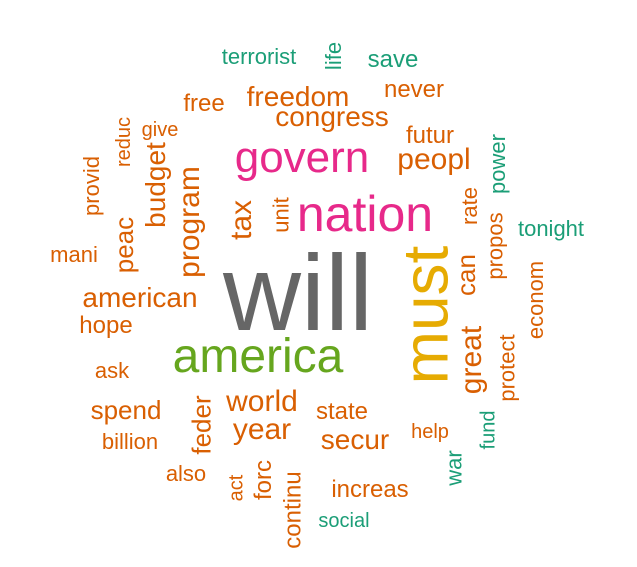 The image size is (637, 567). What do you see at coordinates (430, 135) in the screenshot?
I see `word-futur: futur` at bounding box center [430, 135].